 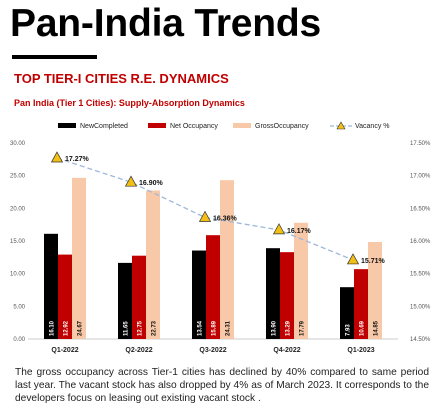 What do you see at coordinates (420, 307) in the screenshot?
I see `y-right-tick-label: 15.00%` at bounding box center [420, 307].